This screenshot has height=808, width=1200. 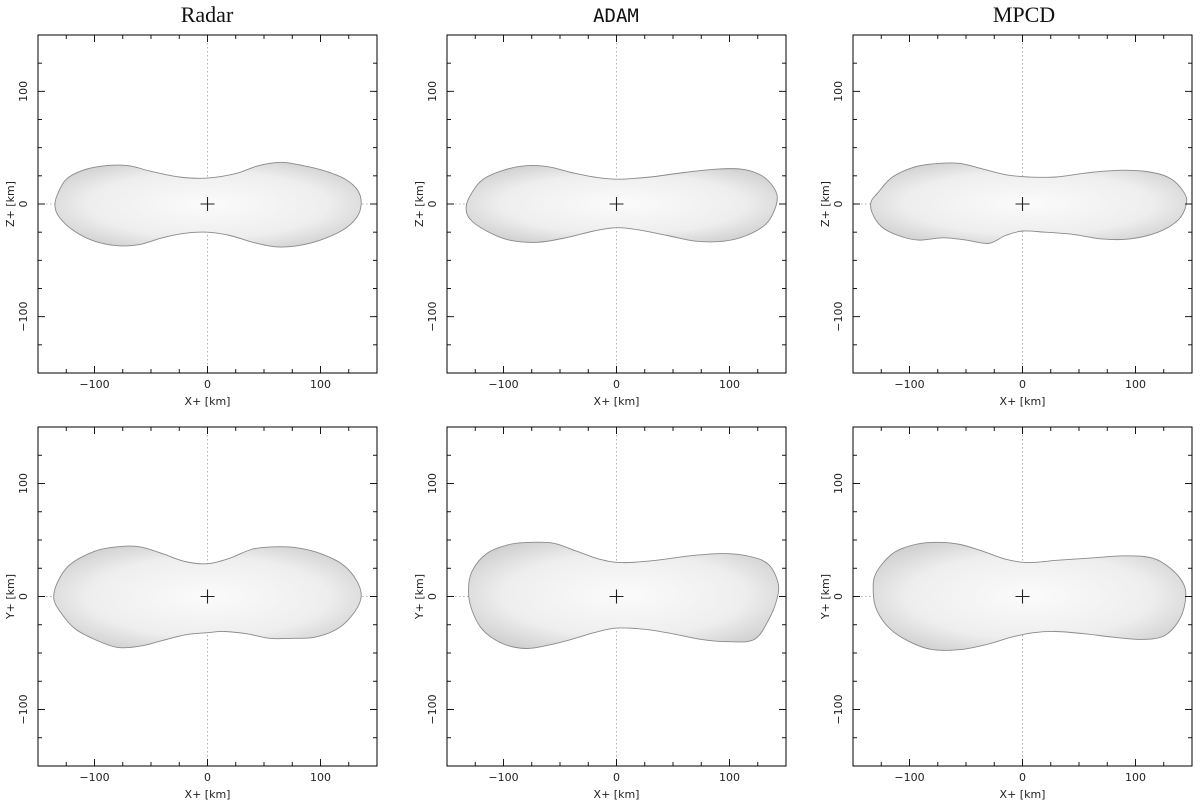 I want to click on panel-radar-xz: −100 −100 0 0 100 100 X+ [km] Z+ [km], so click(x=191, y=221).